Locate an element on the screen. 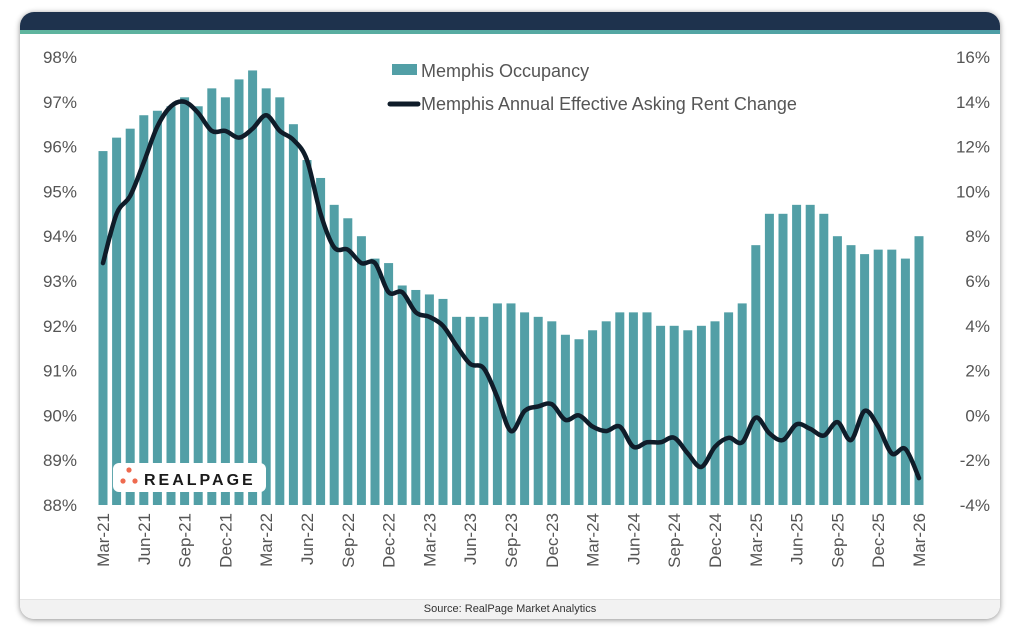 This screenshot has width=1020, height=633. y-left-tick-label: 97% is located at coordinates (60, 102).